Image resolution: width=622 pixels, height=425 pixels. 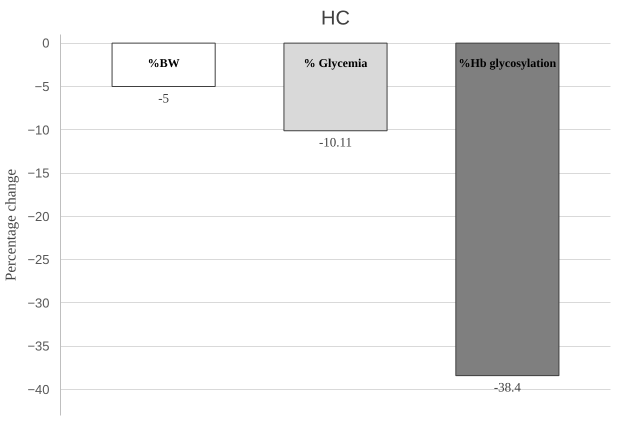 I want to click on y-tick-label: −25, so click(x=38, y=260).